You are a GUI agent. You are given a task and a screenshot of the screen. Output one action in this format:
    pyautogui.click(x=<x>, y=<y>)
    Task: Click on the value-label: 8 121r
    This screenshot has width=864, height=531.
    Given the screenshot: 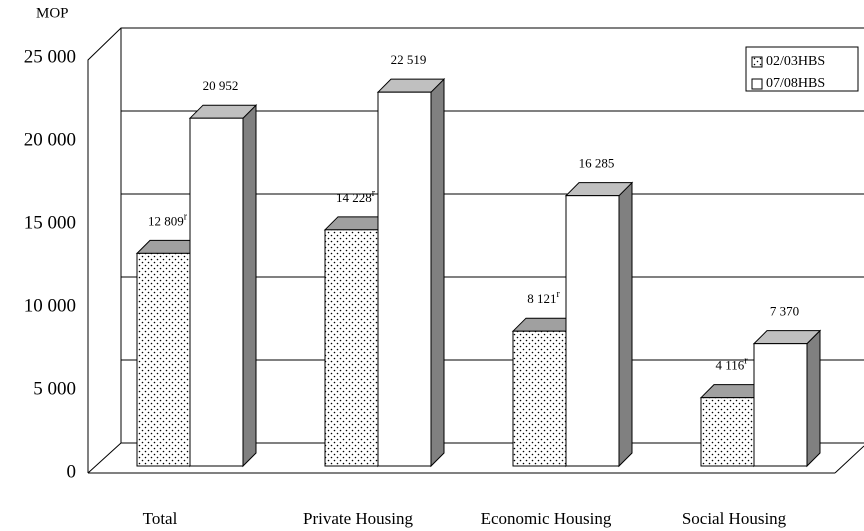 What is the action you would take?
    pyautogui.click(x=543, y=297)
    